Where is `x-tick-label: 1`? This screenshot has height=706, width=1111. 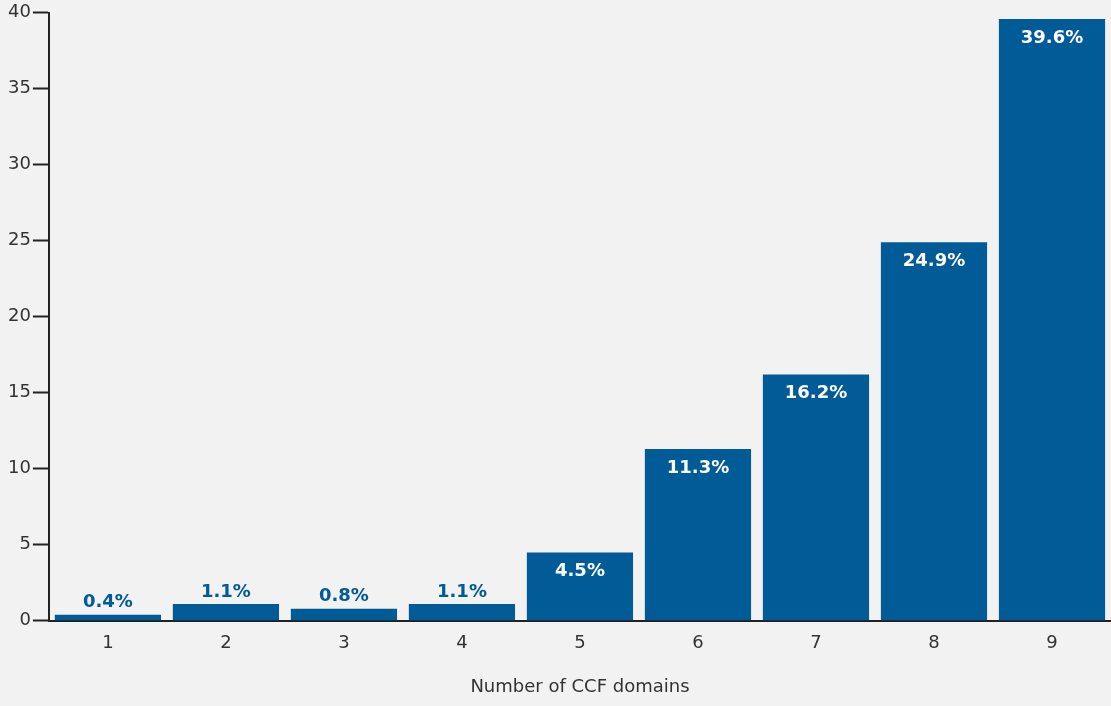 x-tick-label: 1 is located at coordinates (108, 642).